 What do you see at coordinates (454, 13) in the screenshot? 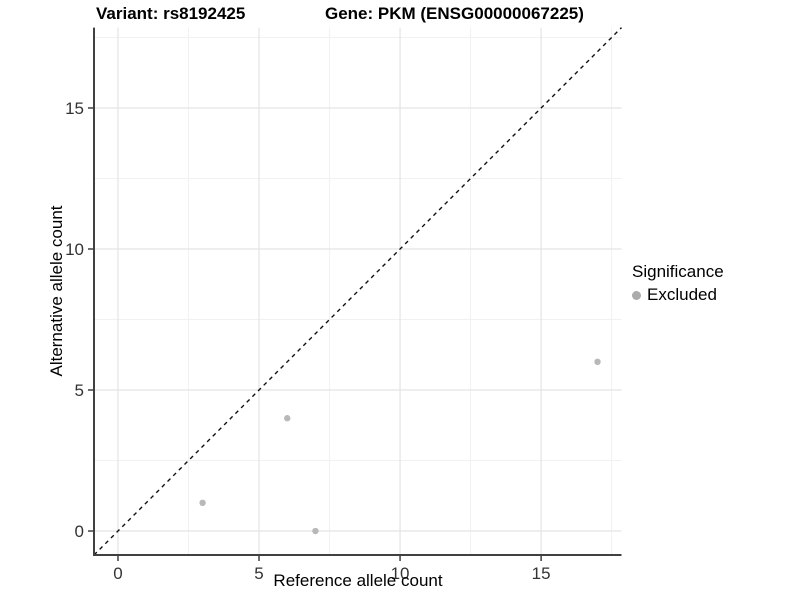
I see `plot-title-gene: Gene: PKM (ENSG00000067225)` at bounding box center [454, 13].